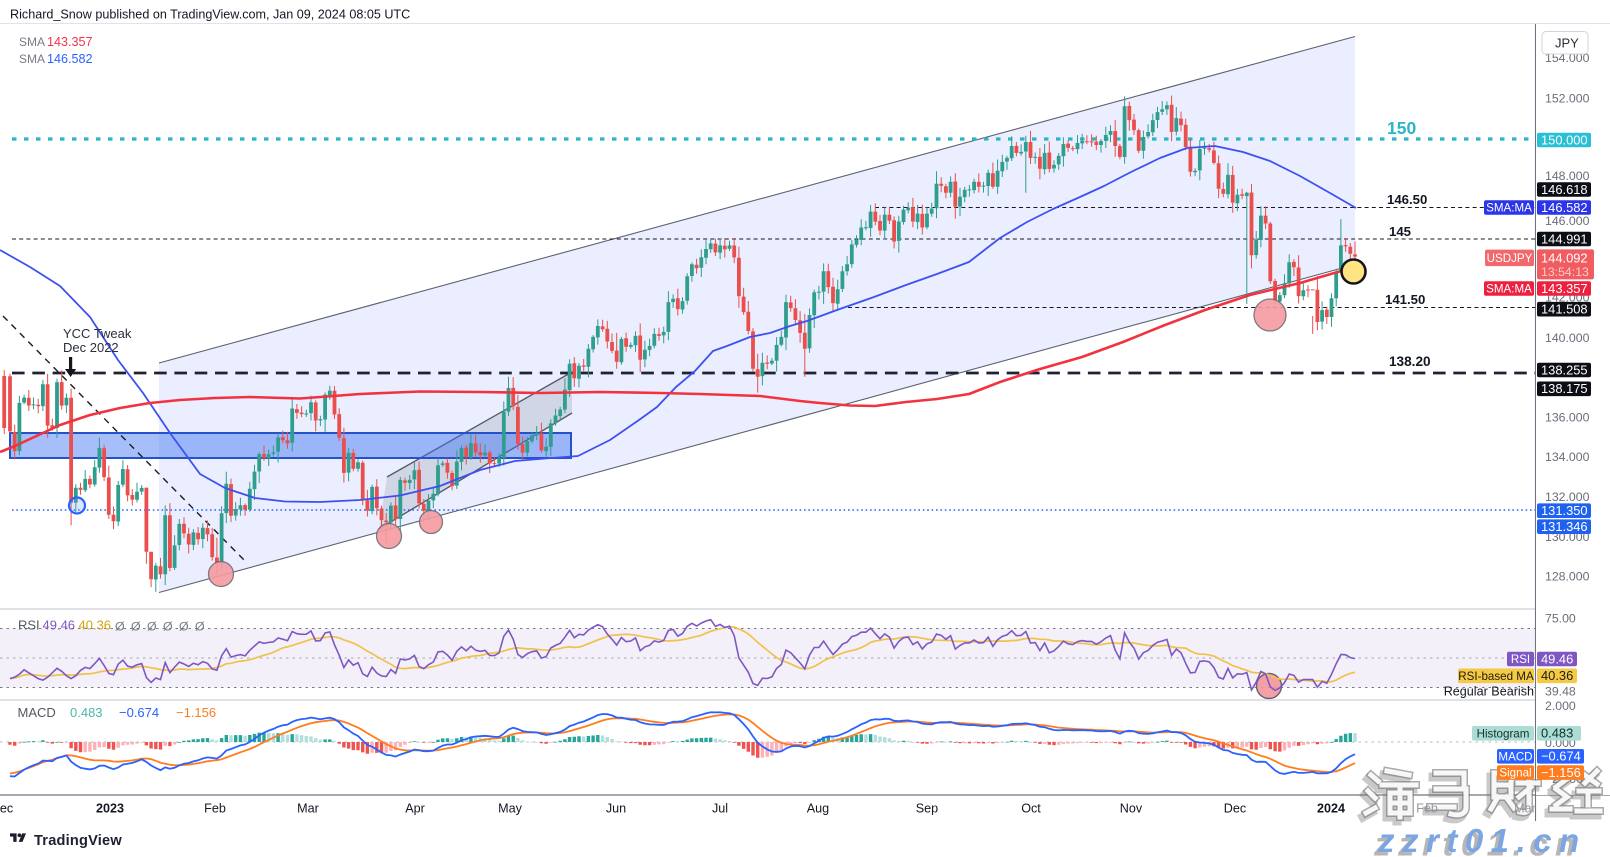 This screenshot has height=857, width=1610. I want to click on svg-text: TradingView, so click(78, 841).